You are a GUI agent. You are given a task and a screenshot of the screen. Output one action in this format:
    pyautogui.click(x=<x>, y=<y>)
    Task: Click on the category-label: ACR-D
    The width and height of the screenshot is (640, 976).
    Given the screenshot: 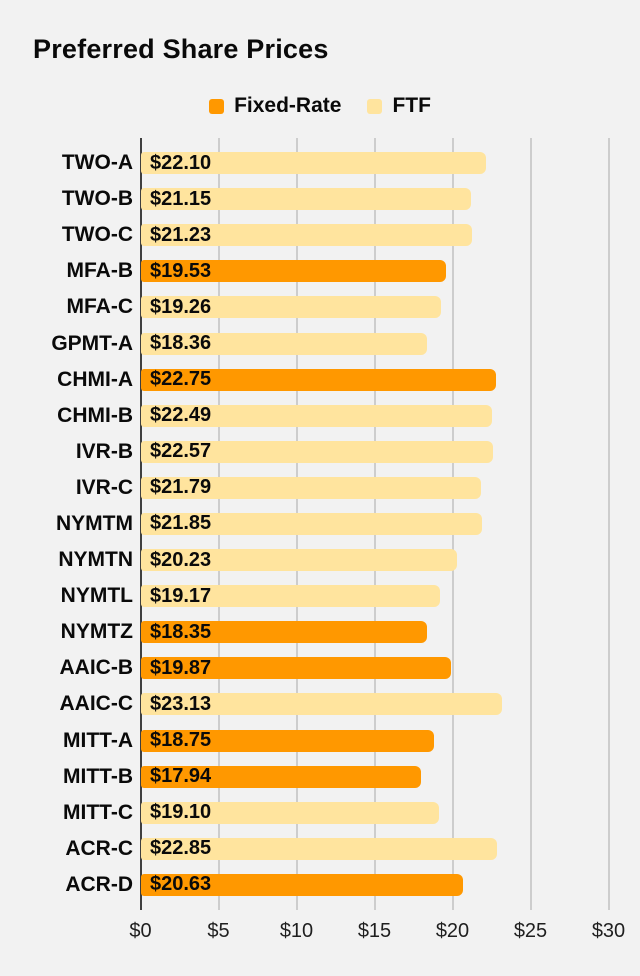 What is the action you would take?
    pyautogui.click(x=99, y=884)
    